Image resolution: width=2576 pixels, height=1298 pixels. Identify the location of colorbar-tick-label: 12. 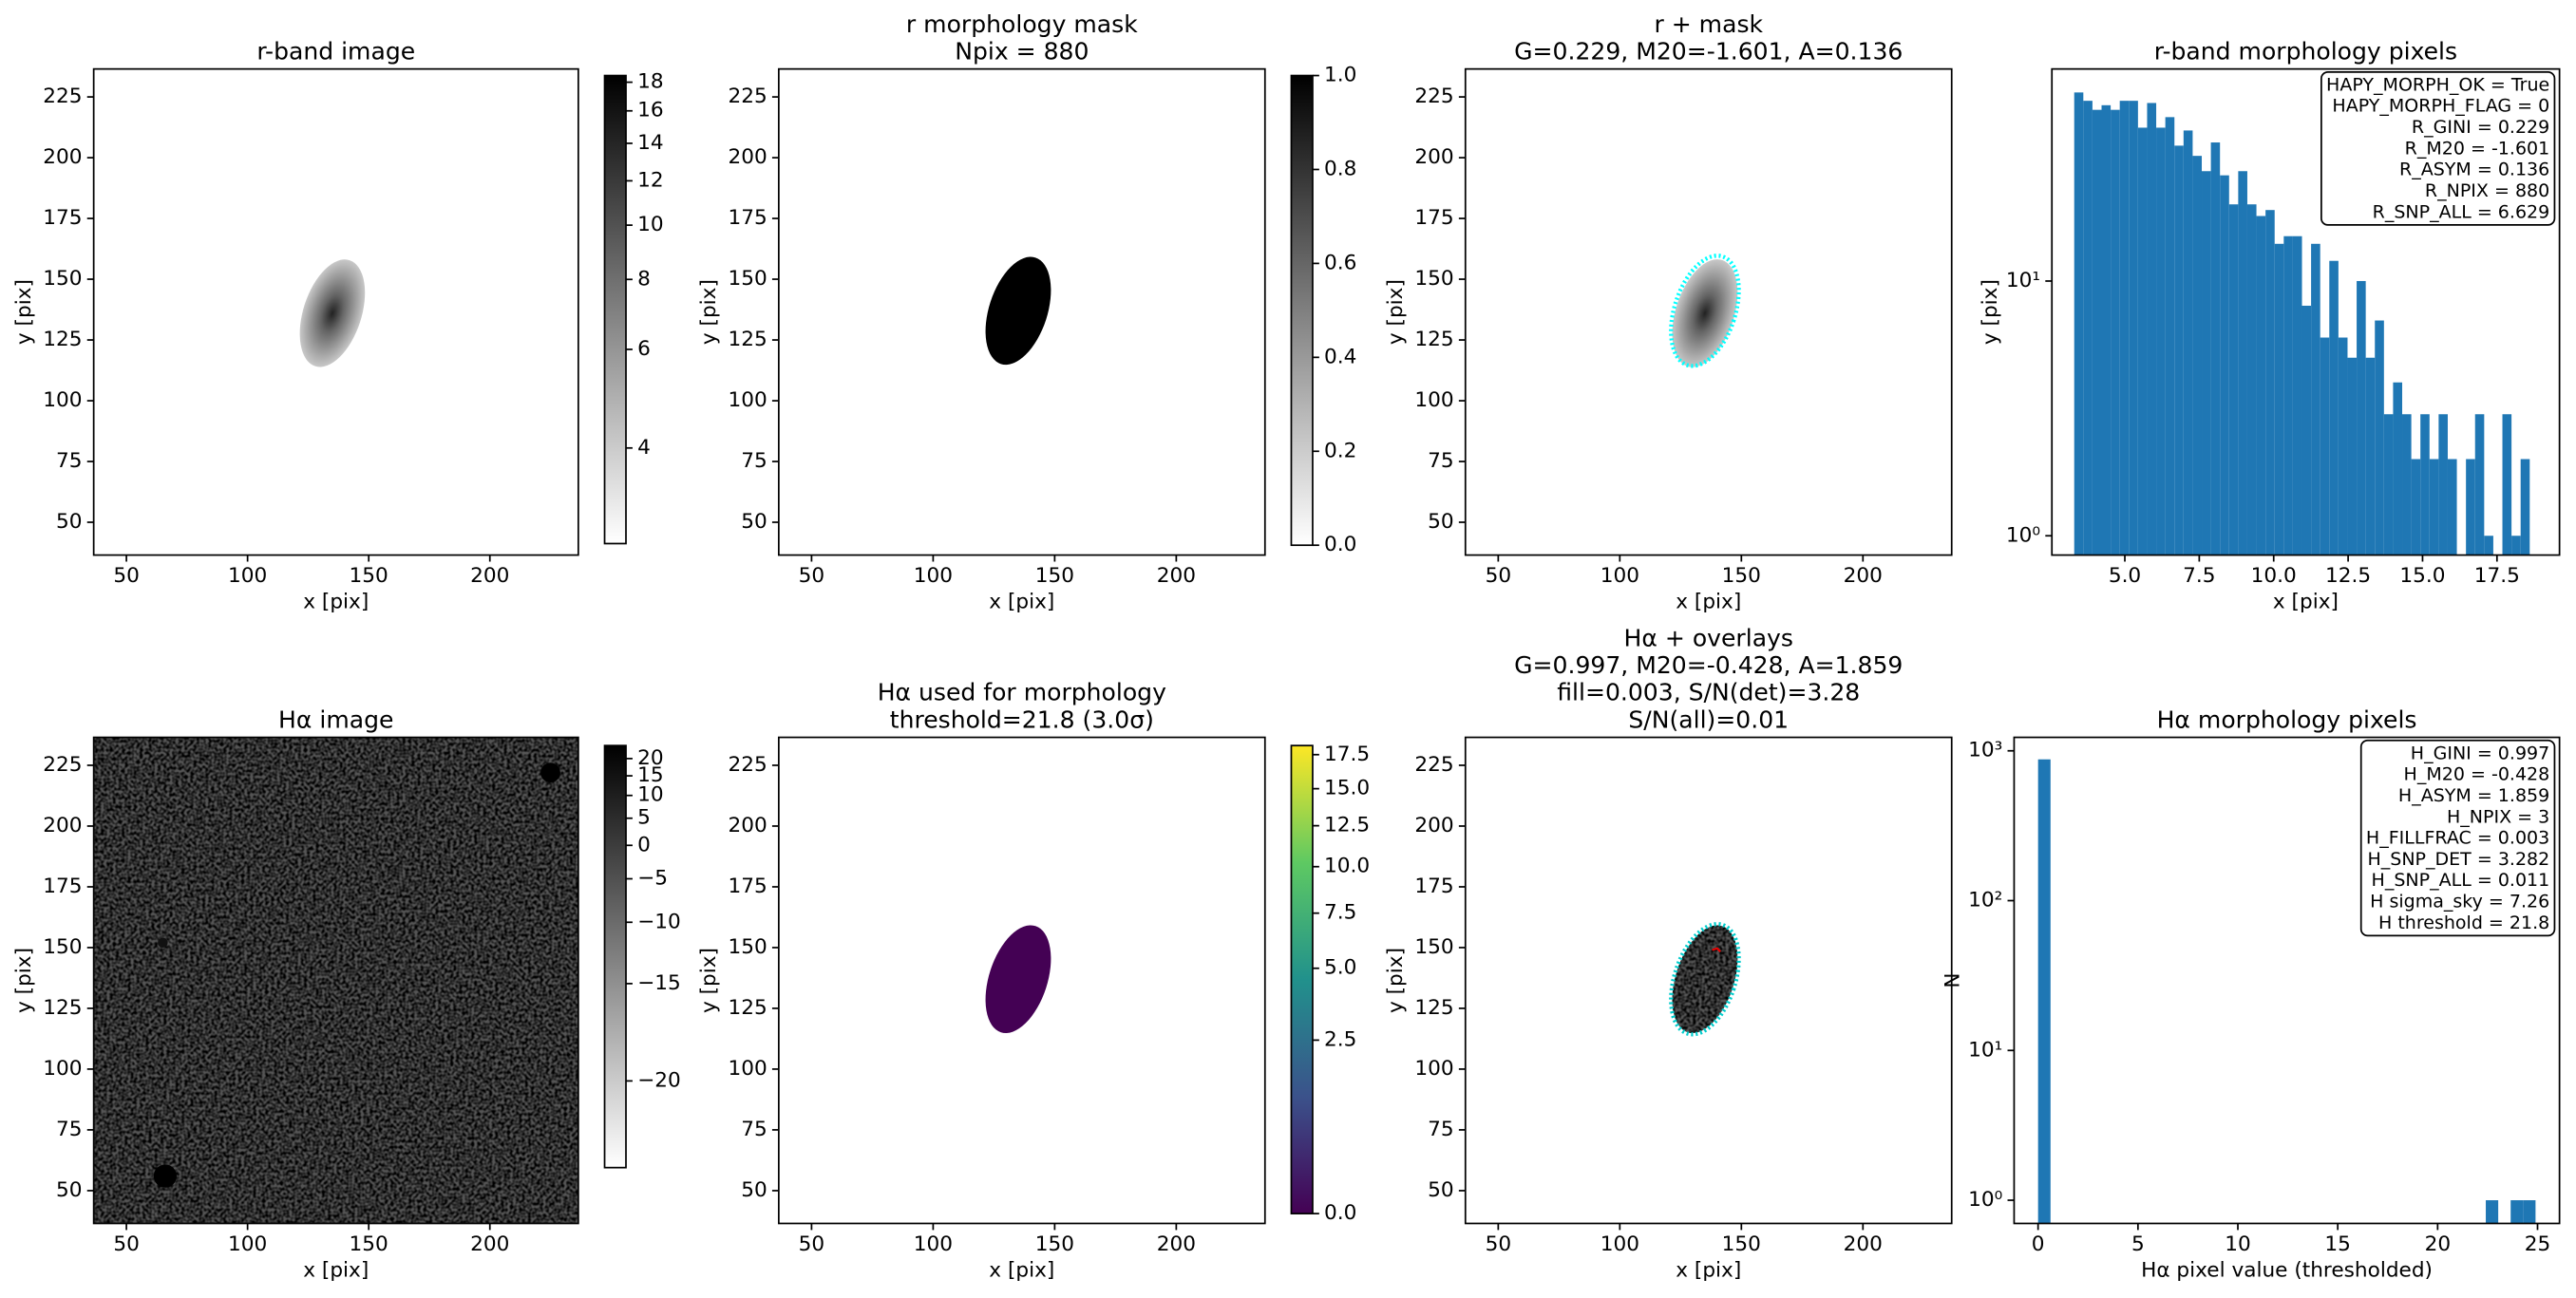
(650, 180).